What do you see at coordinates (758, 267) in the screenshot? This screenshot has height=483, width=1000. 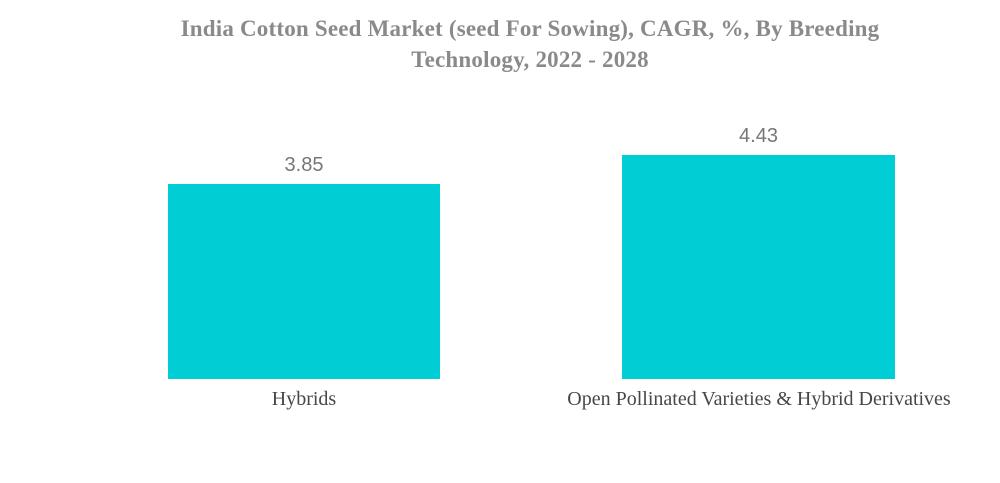 I see `bar-open-pollinated` at bounding box center [758, 267].